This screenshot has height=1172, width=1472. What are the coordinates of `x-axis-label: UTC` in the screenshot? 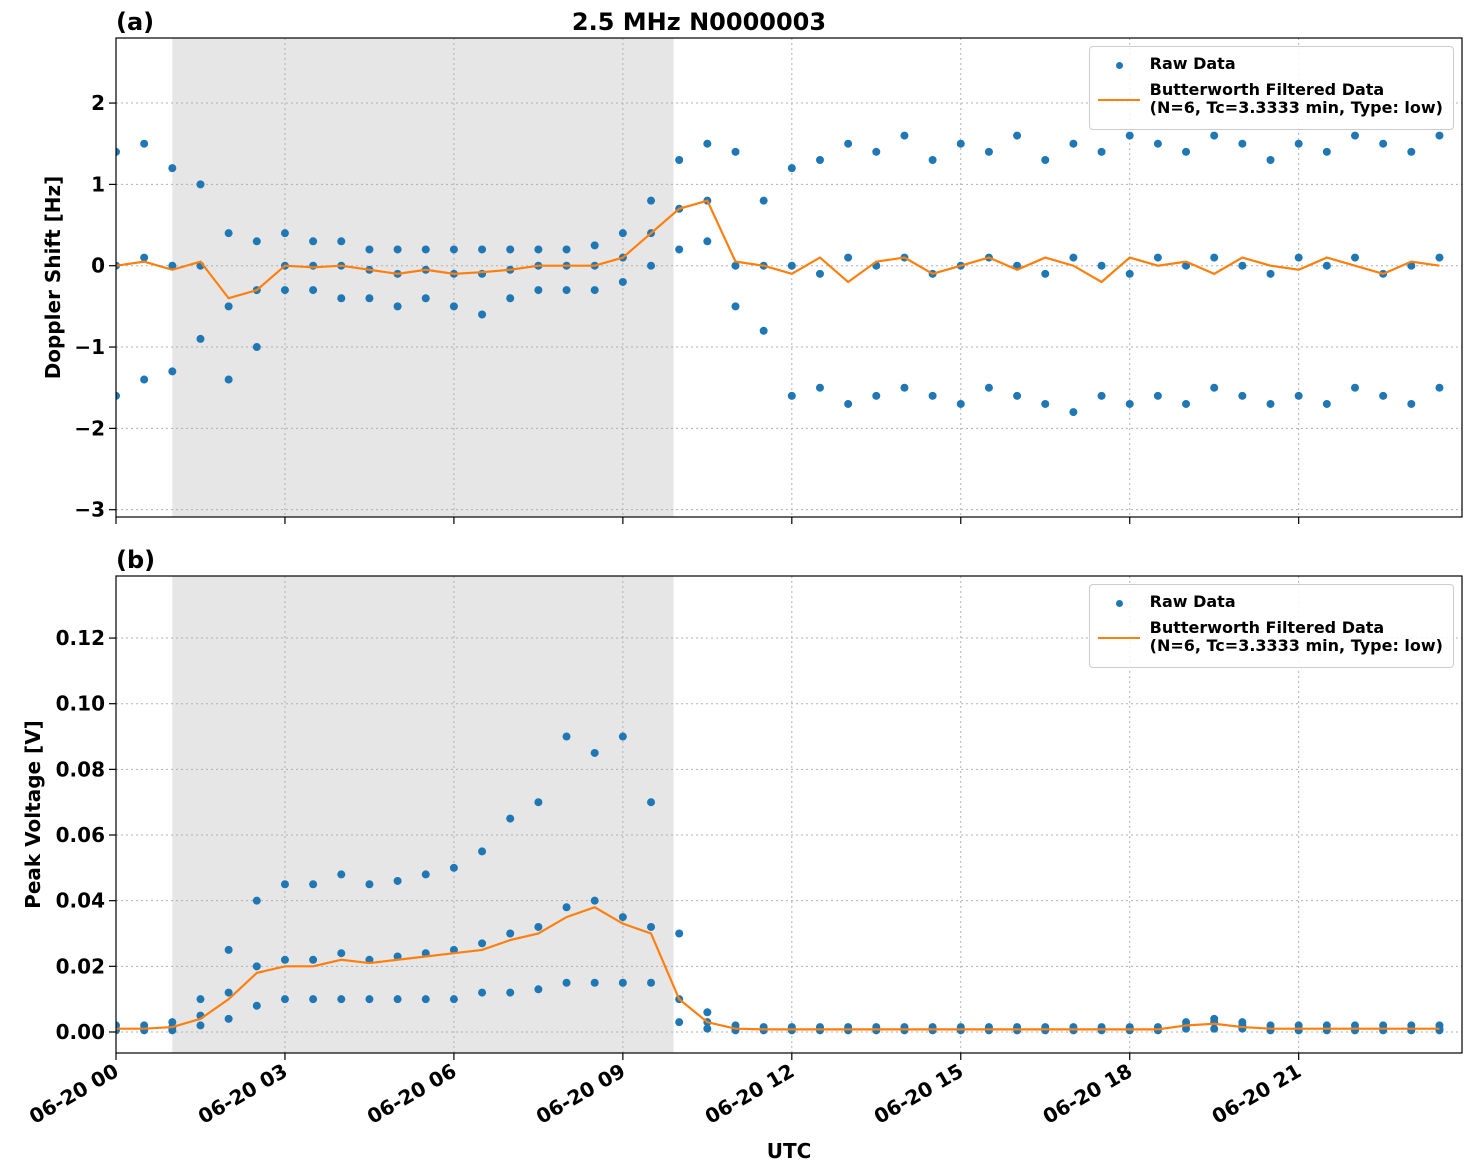 It's located at (789, 1151).